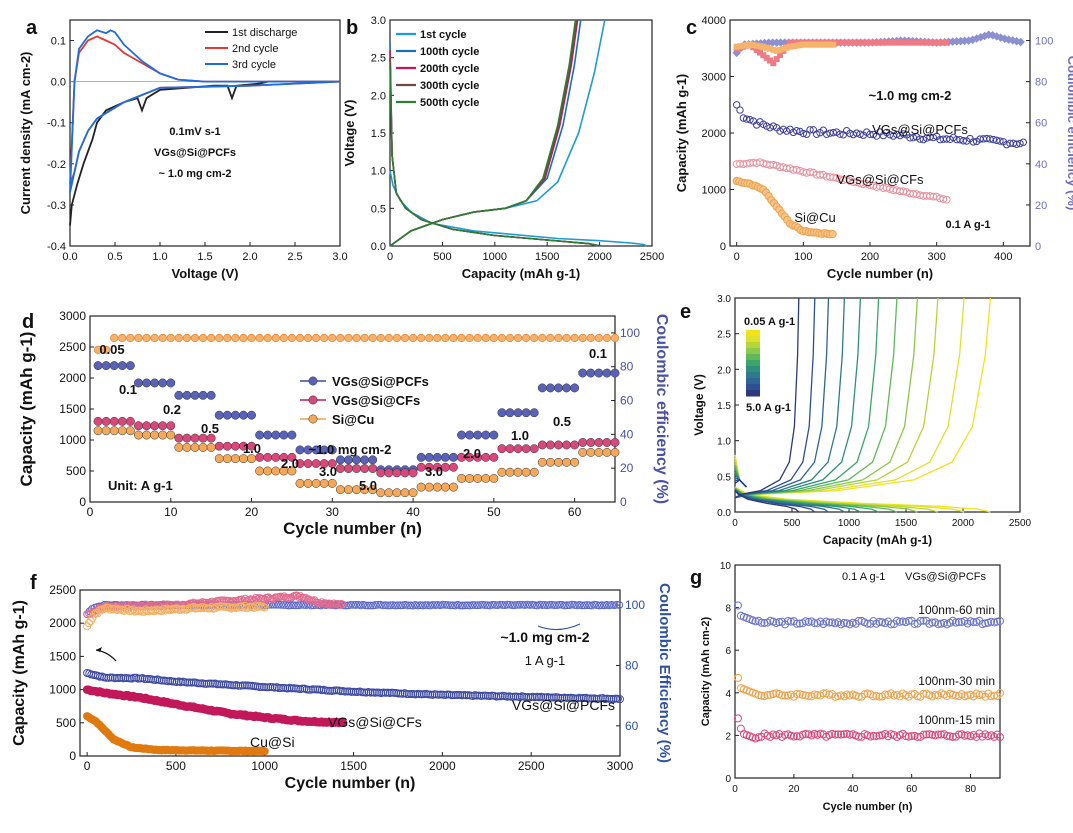  What do you see at coordinates (598, 353) in the screenshot?
I see `rate-label: 0.1` at bounding box center [598, 353].